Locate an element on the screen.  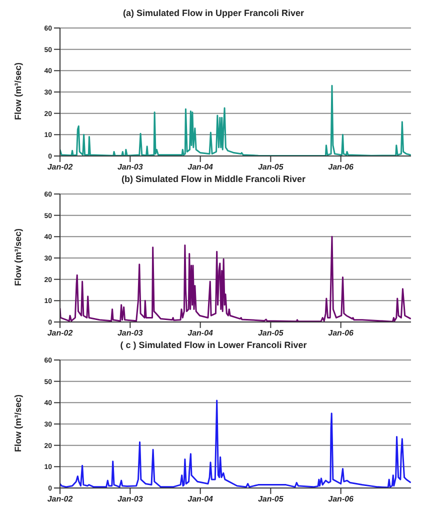
chart-title: ( c ) Simulated Flow in Lower Francoli River is located at coordinates (213, 346).